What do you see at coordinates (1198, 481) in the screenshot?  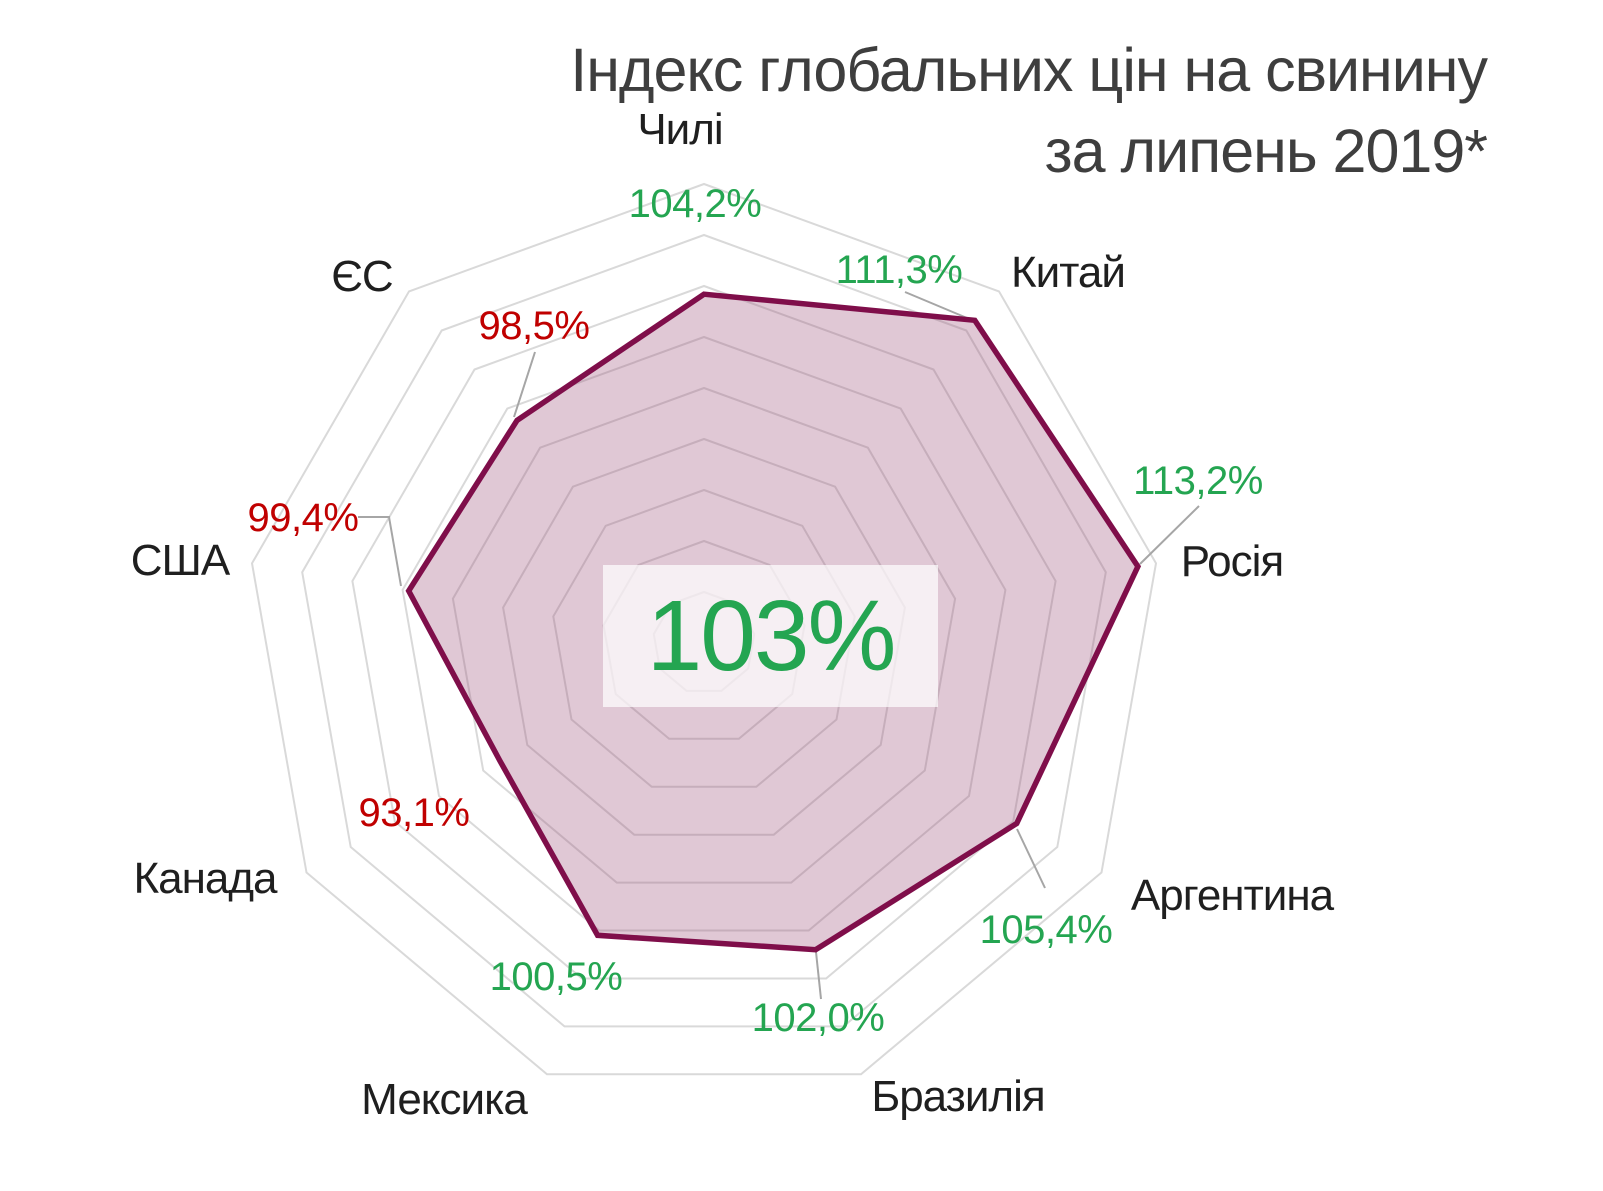 I see `value-label-russia: 113,2%` at bounding box center [1198, 481].